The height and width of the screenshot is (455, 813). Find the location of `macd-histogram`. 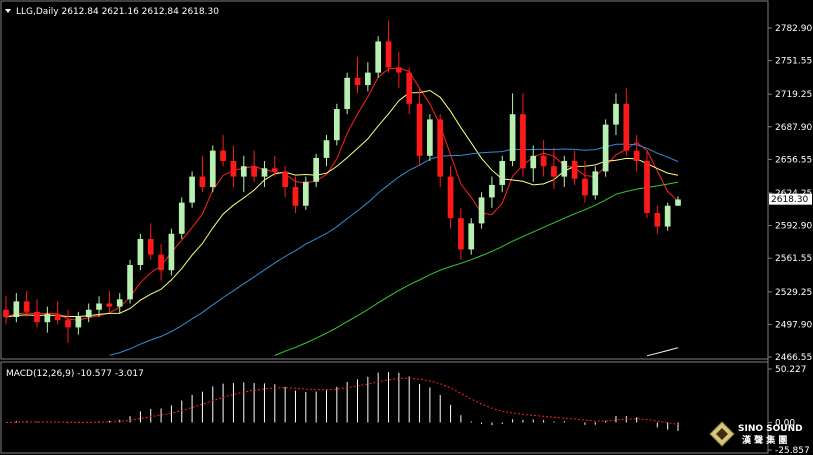

macd-histogram is located at coordinates (347, 401).